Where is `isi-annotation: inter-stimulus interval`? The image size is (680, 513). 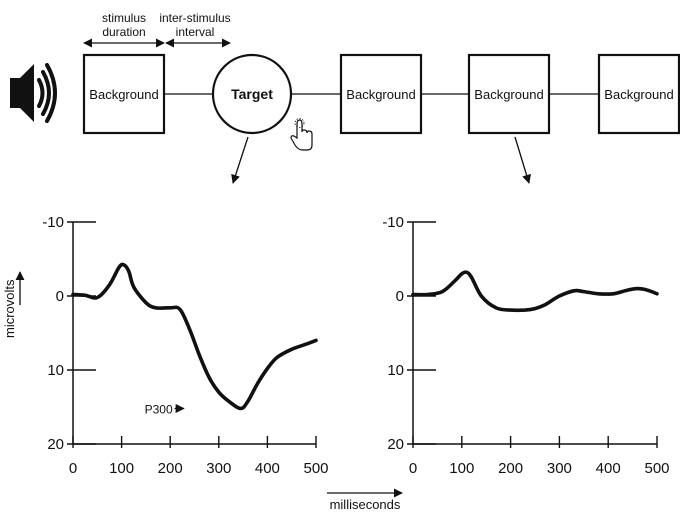
isi-annotation: inter-stimulus interval is located at coordinates (195, 29).